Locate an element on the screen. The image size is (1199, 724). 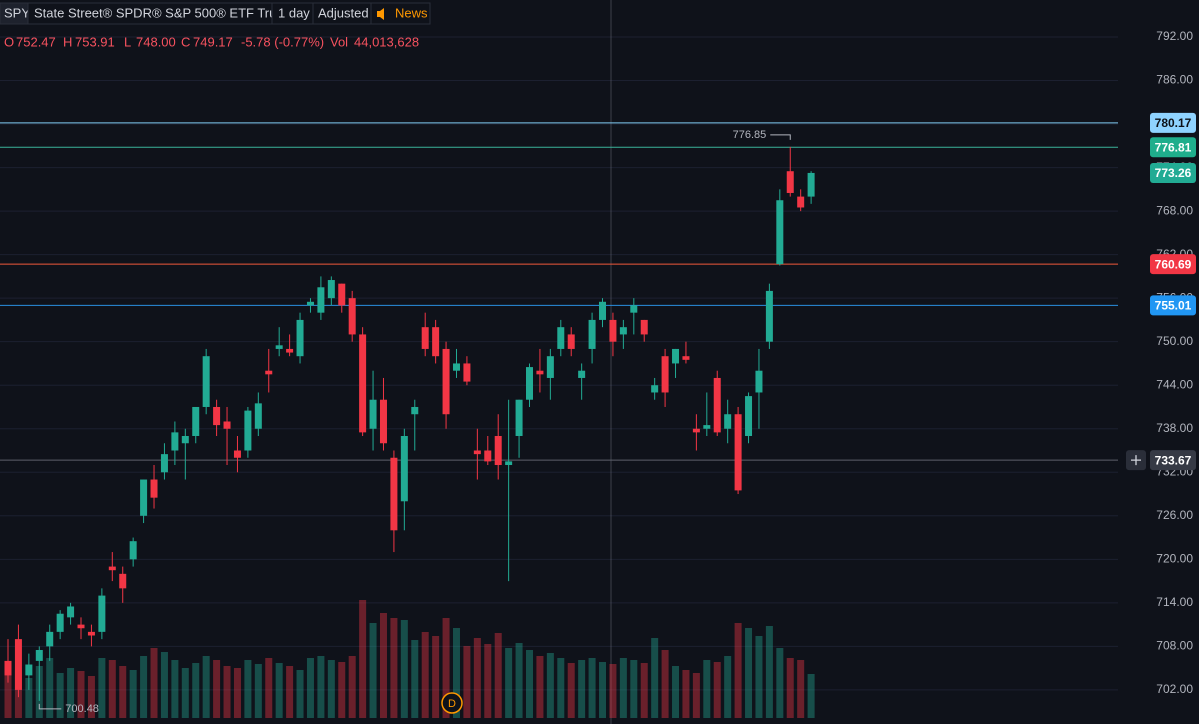
change: -5.78 (-0.77%) is located at coordinates (282, 41).